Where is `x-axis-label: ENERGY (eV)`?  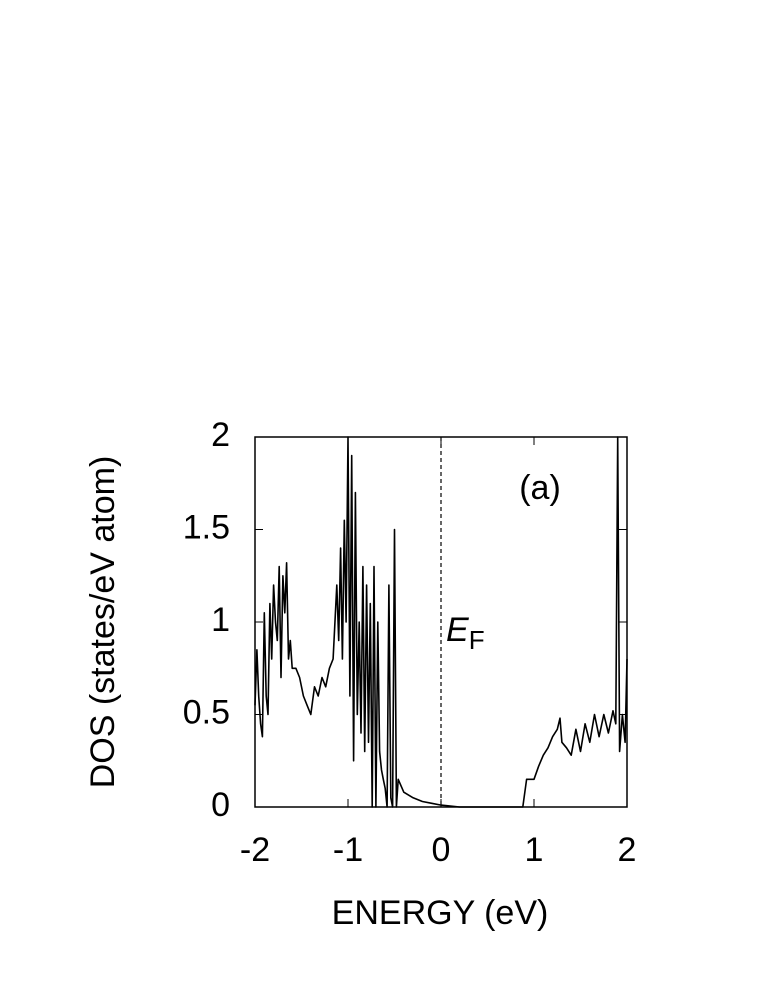 x-axis-label: ENERGY (eV) is located at coordinates (440, 913).